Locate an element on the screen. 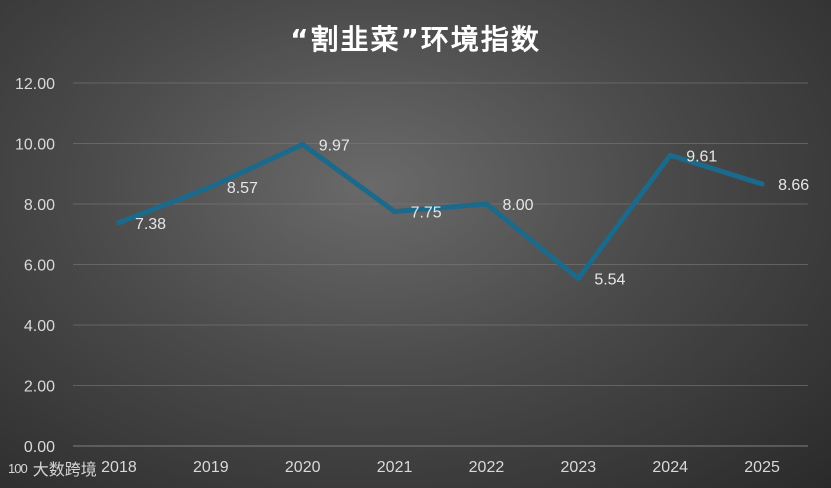  data-label: 9.61 is located at coordinates (701, 156).